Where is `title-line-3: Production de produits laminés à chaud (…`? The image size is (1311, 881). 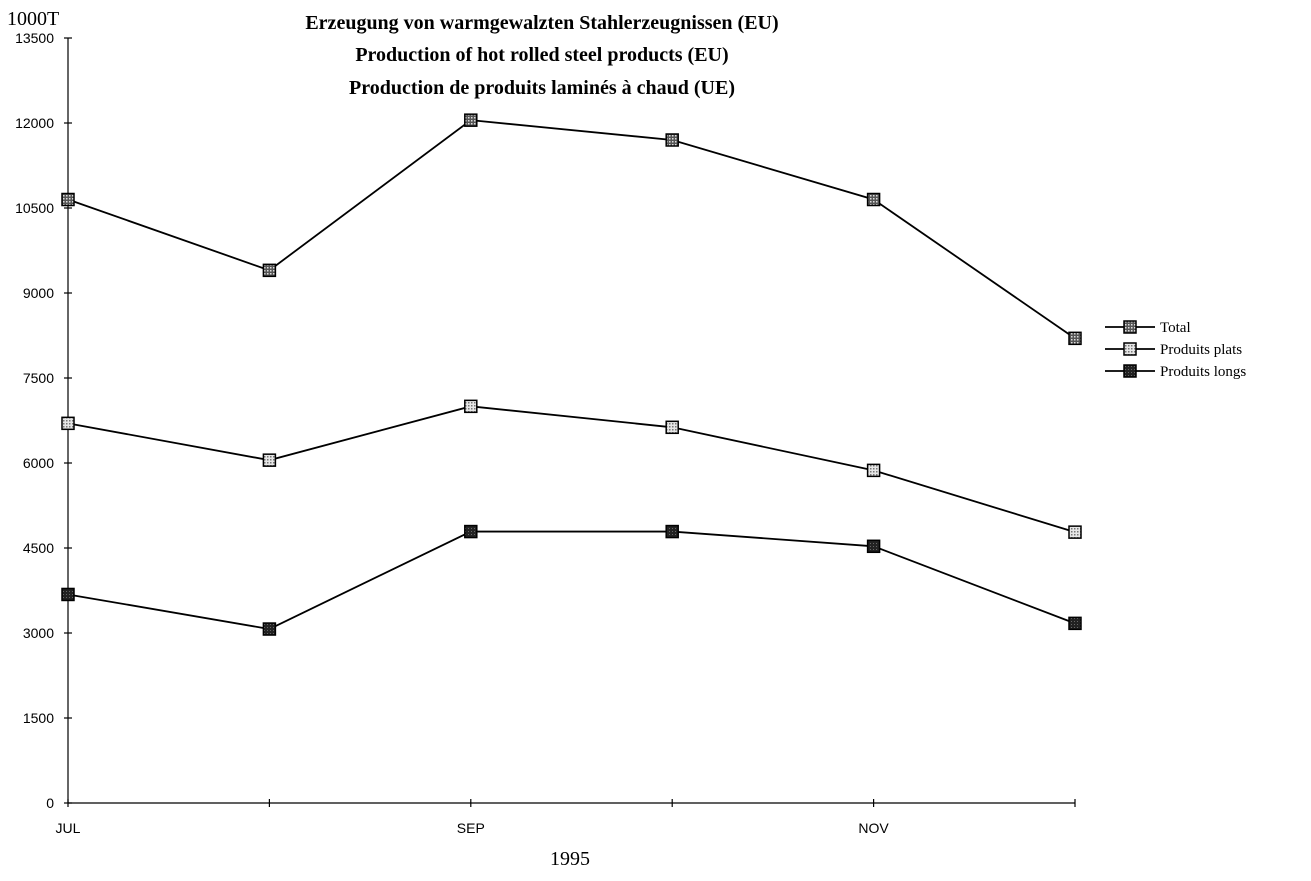
title-line-3: Production de produits laminés à chaud (… is located at coordinates (542, 88).